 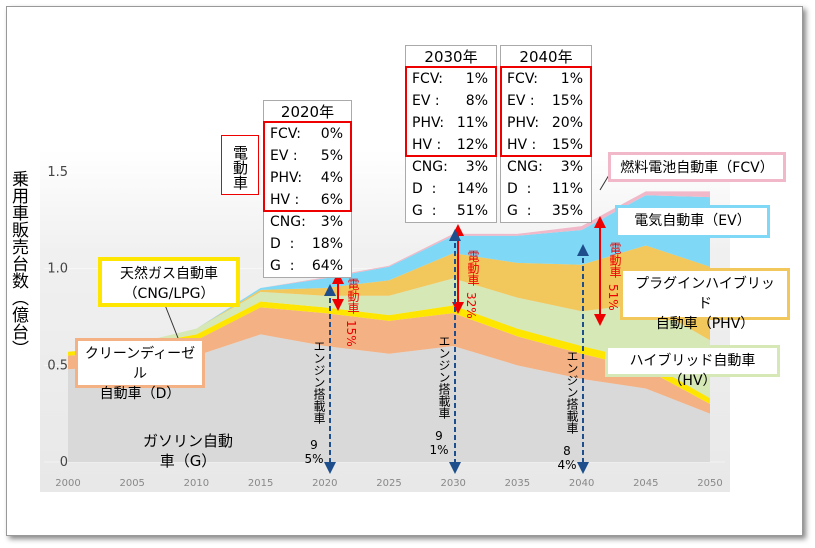 I want to click on engine-share: 84%, so click(x=567, y=458).